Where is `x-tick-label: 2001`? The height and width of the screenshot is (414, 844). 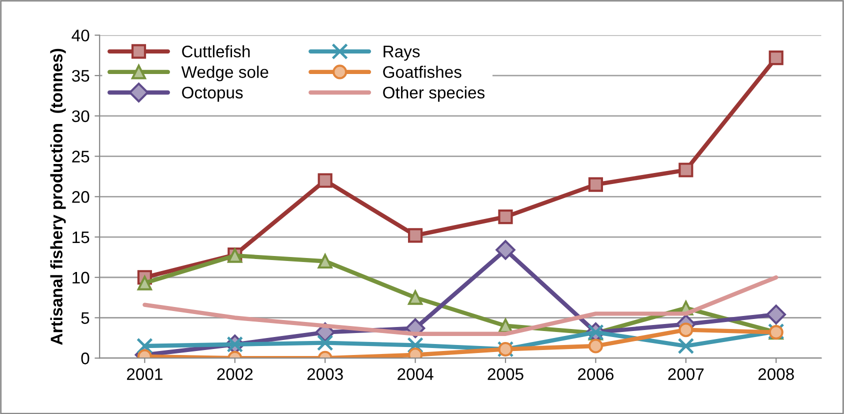 x-tick-label: 2001 is located at coordinates (144, 374).